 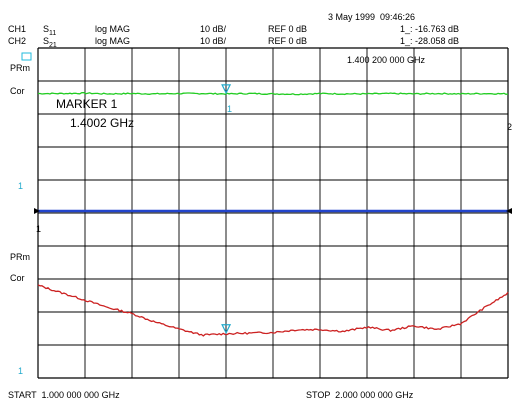 I want to click on ref-right-pointer, so click(x=509, y=211).